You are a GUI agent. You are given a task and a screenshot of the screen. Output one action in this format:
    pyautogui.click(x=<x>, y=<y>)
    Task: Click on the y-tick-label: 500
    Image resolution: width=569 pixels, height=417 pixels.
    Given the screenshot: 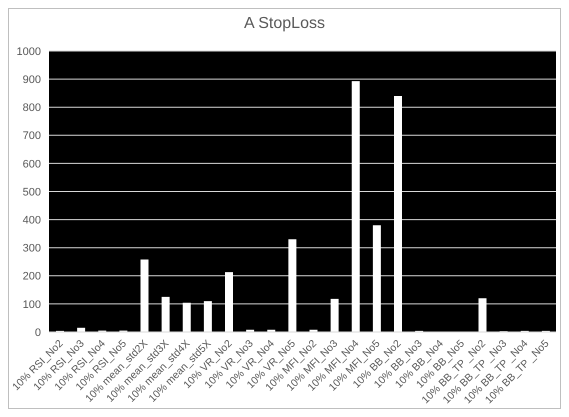 What is the action you would take?
    pyautogui.click(x=31, y=192)
    